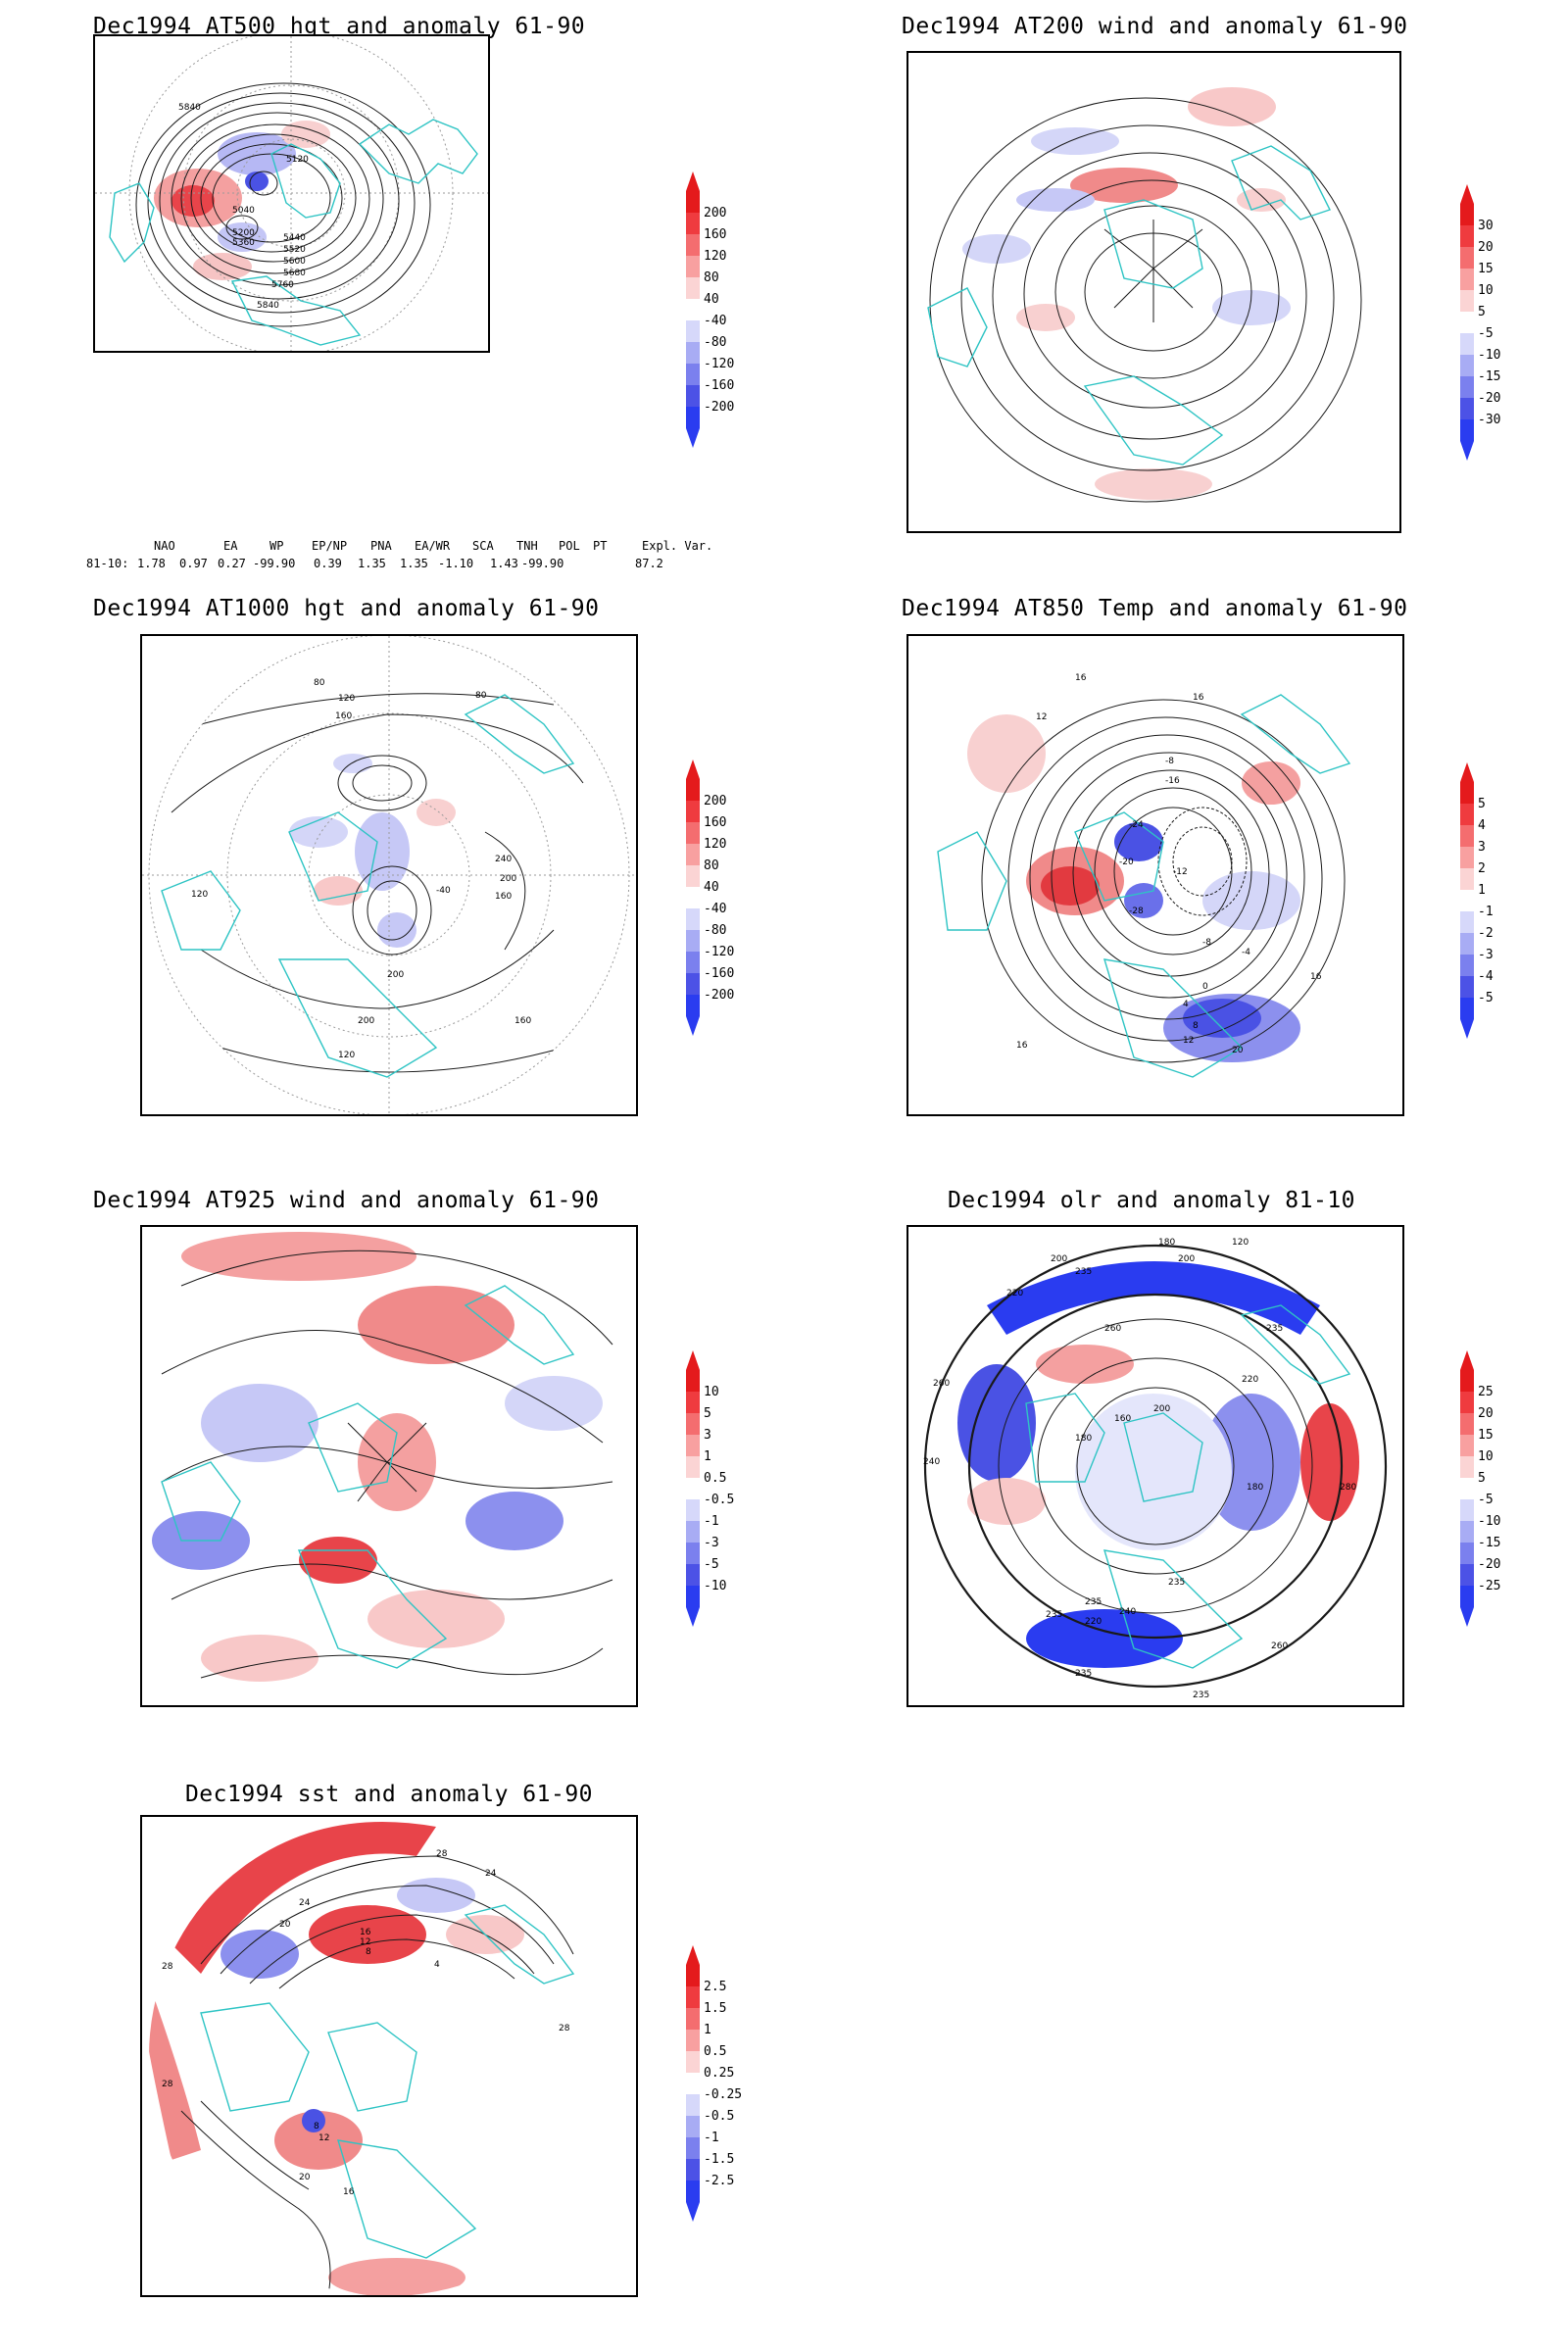 Image resolution: width=1568 pixels, height=2352 pixels. What do you see at coordinates (189, 108) in the screenshot?
I see `contour-label: 5840` at bounding box center [189, 108].